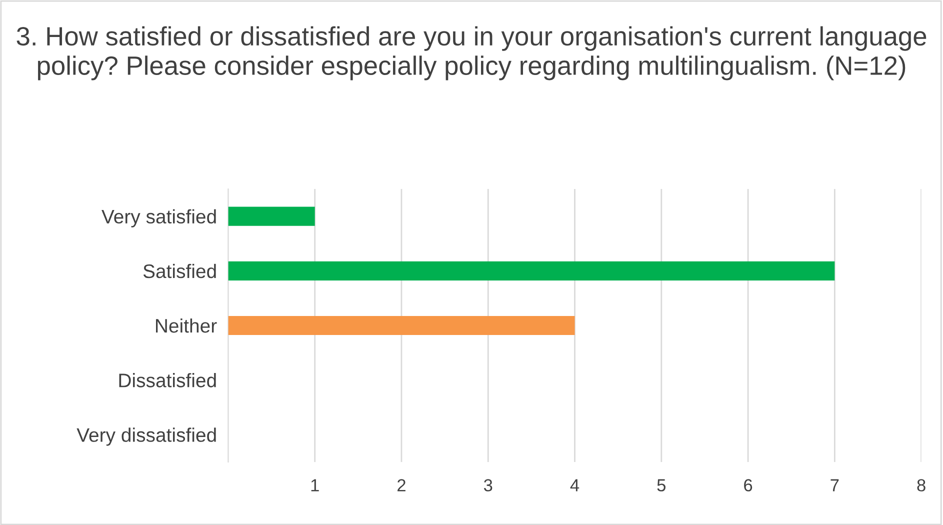 The width and height of the screenshot is (943, 525). Describe the element at coordinates (575, 485) in the screenshot. I see `x-tick-label: 4` at that location.